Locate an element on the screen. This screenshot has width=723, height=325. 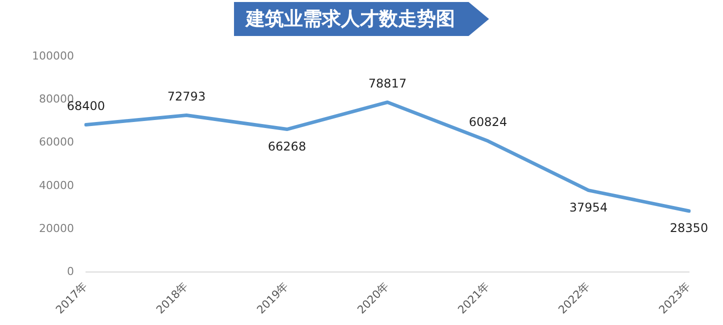
y-tick-label: 20000 is located at coordinates (56, 228).